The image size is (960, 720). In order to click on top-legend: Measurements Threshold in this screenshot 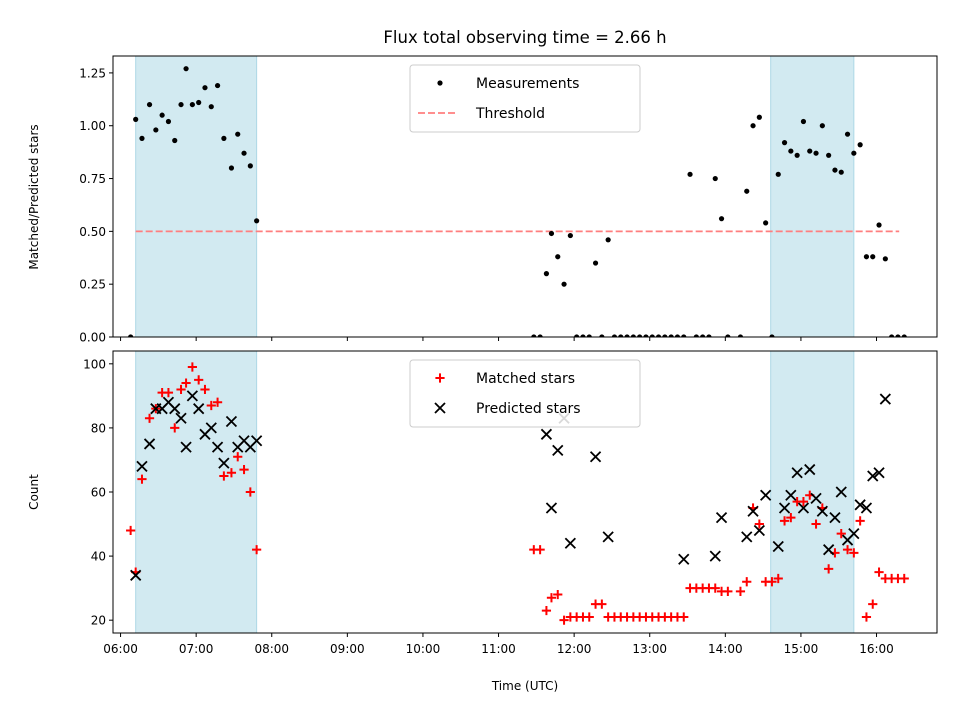, I will do `click(525, 98)`.